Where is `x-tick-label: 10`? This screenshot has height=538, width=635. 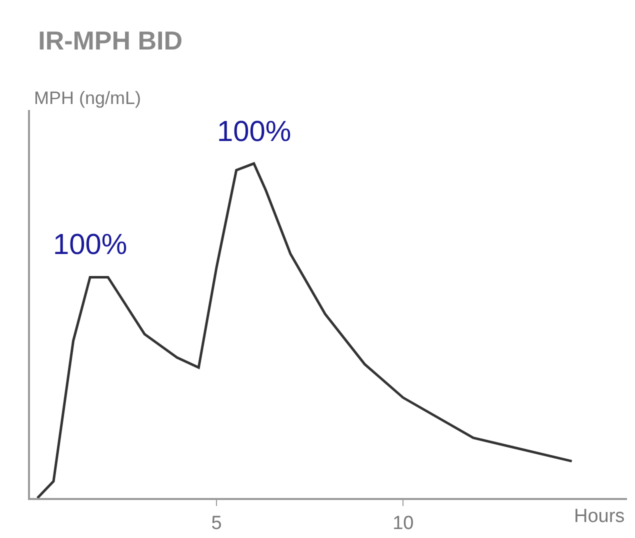
x-tick-label: 10 is located at coordinates (403, 523).